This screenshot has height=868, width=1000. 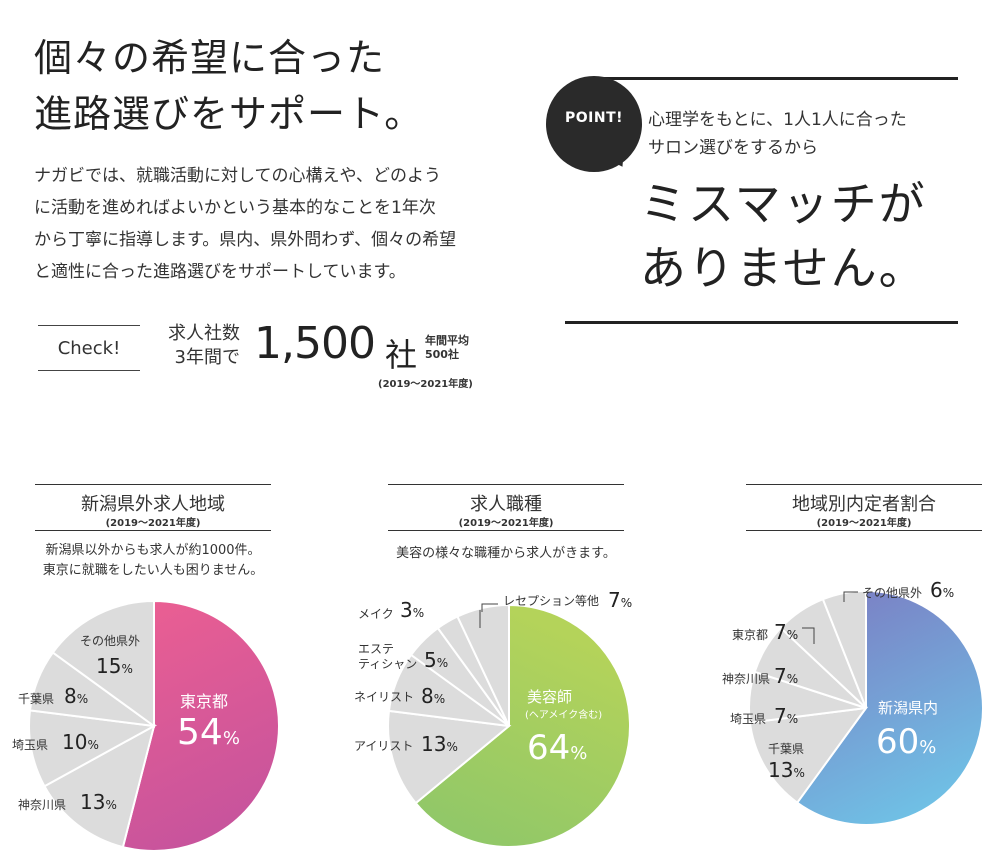 I want to click on check-description: 求人社数 3年間で, so click(x=200, y=346).